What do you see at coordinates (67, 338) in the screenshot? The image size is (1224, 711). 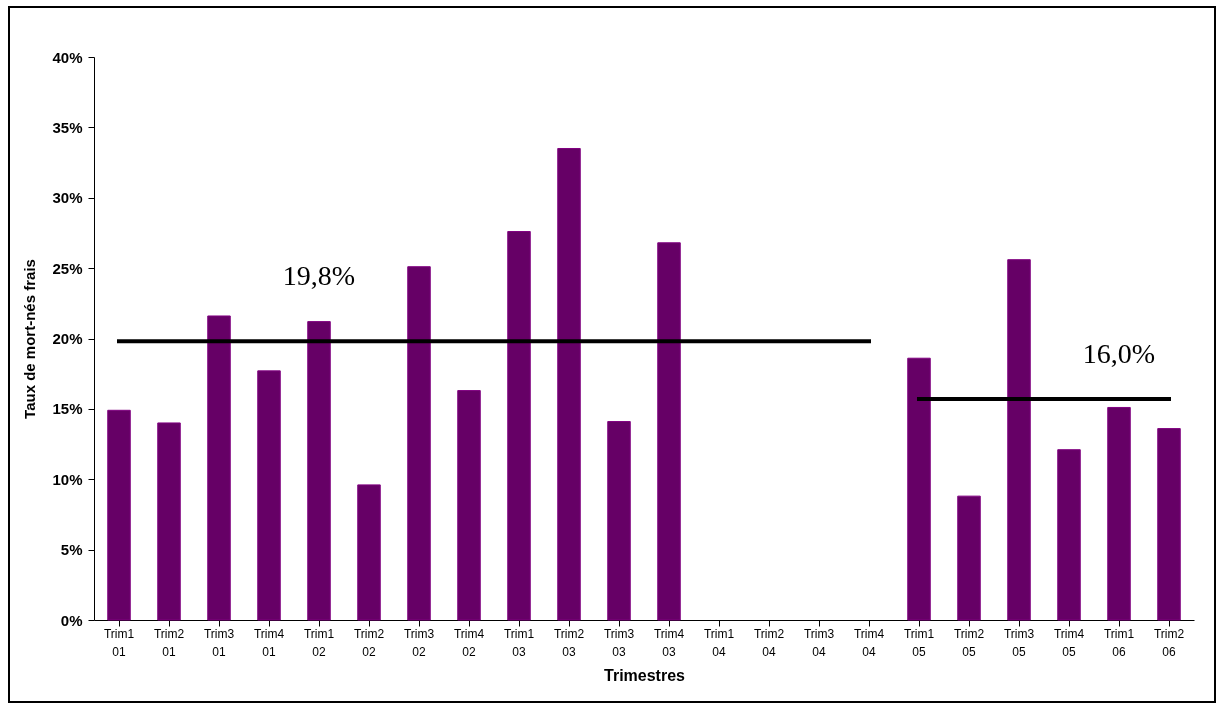 I see `y-tick-label: 20%` at bounding box center [67, 338].